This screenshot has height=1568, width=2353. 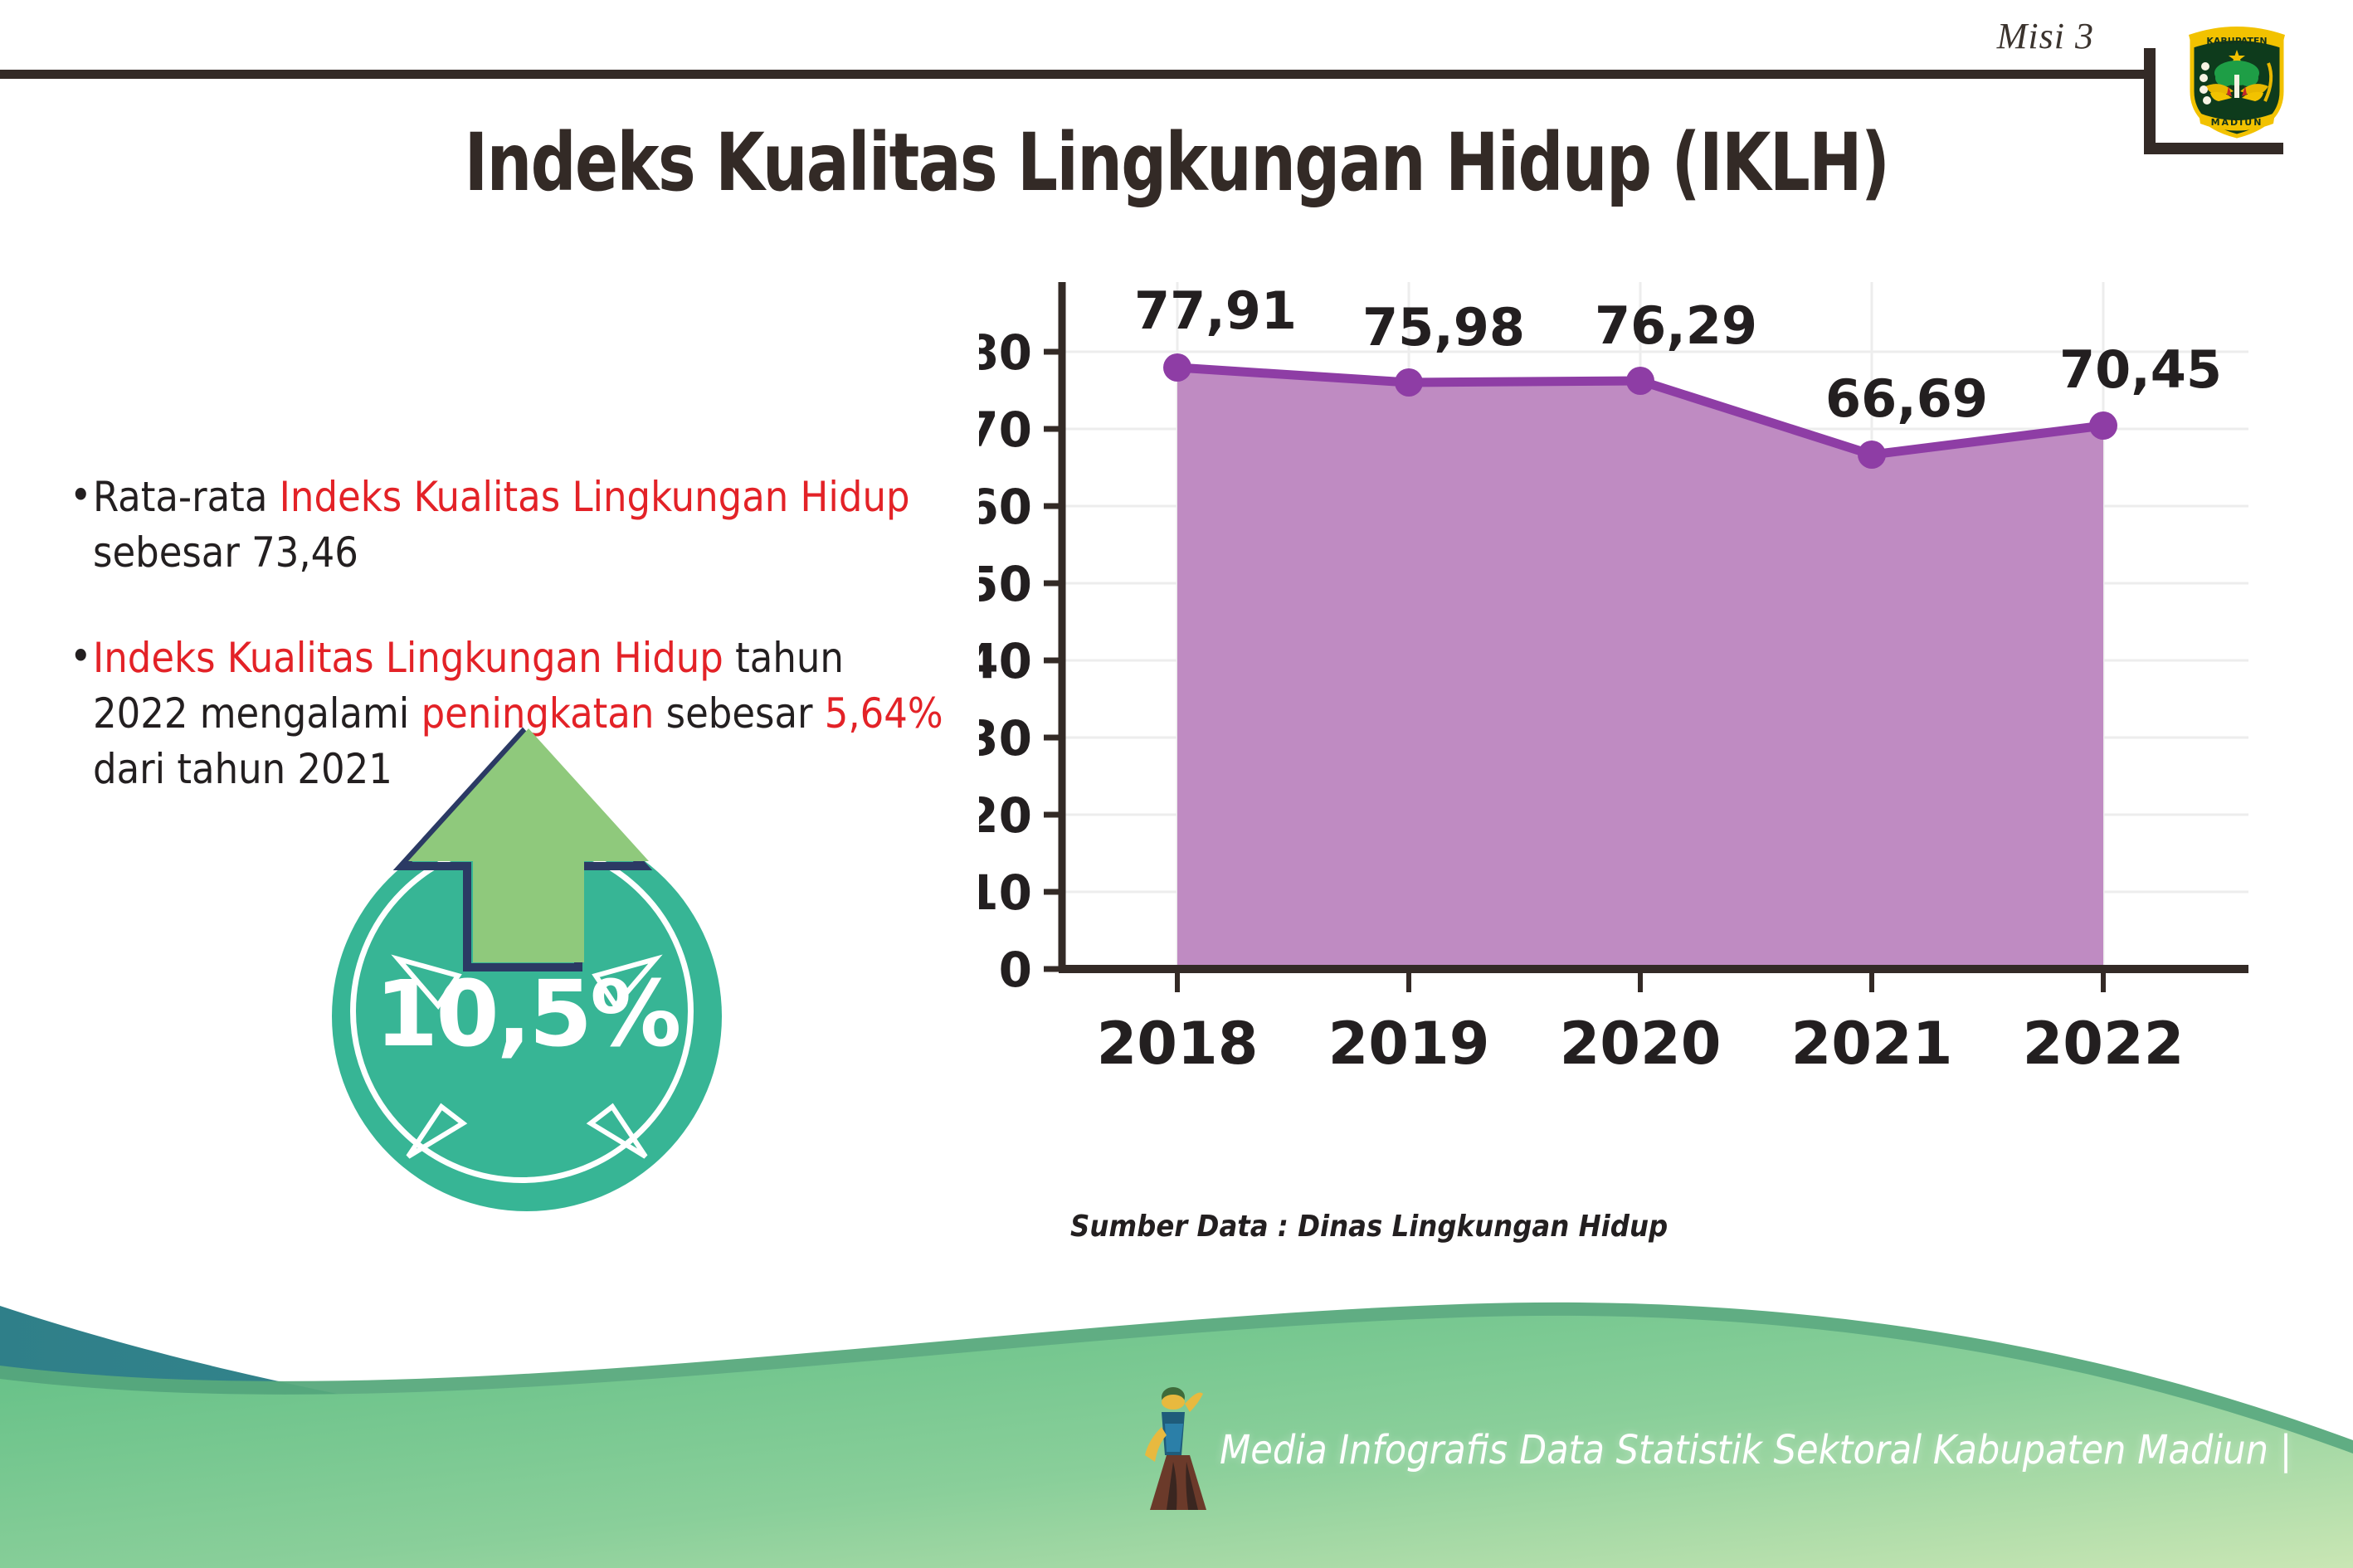 I want to click on y-tick-label: 70, so click(x=1005, y=430).